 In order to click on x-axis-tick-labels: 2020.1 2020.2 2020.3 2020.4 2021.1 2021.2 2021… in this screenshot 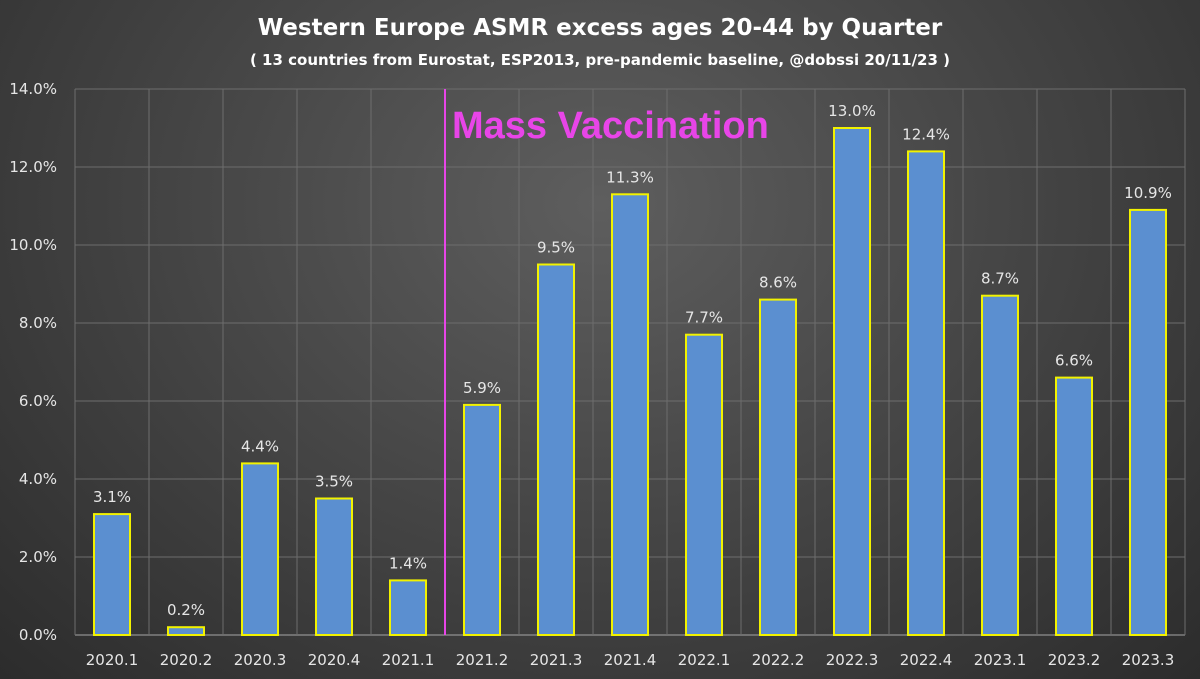, I will do `click(630, 660)`.